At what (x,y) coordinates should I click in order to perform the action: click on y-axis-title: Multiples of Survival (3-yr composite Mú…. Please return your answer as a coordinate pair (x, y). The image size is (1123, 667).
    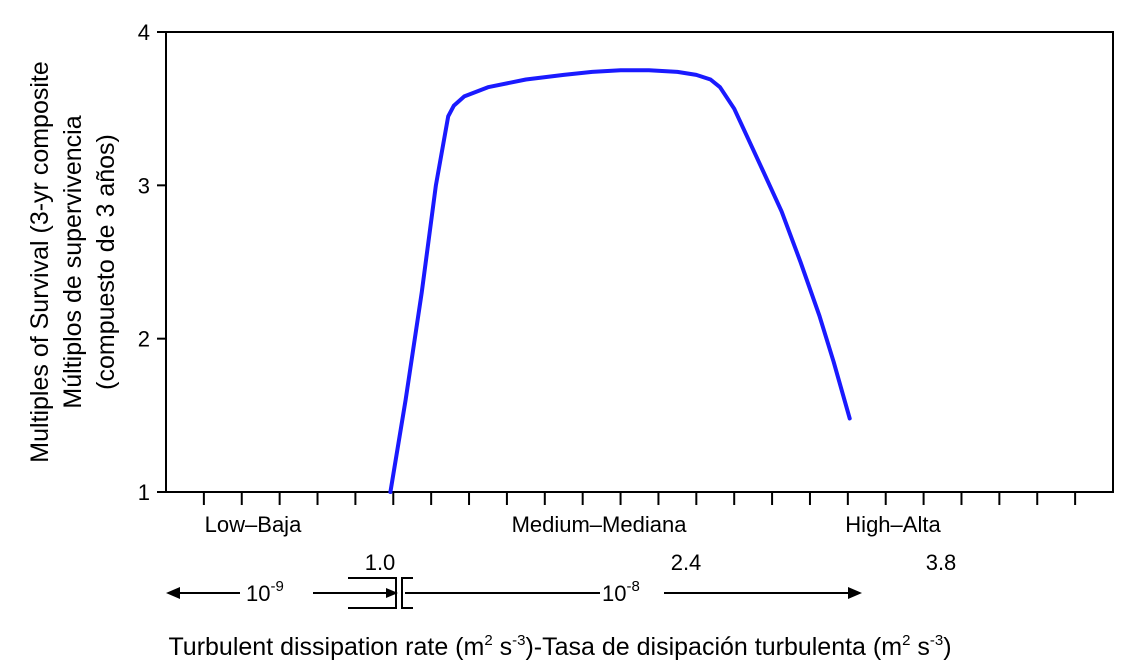
    Looking at the image, I should click on (73, 262).